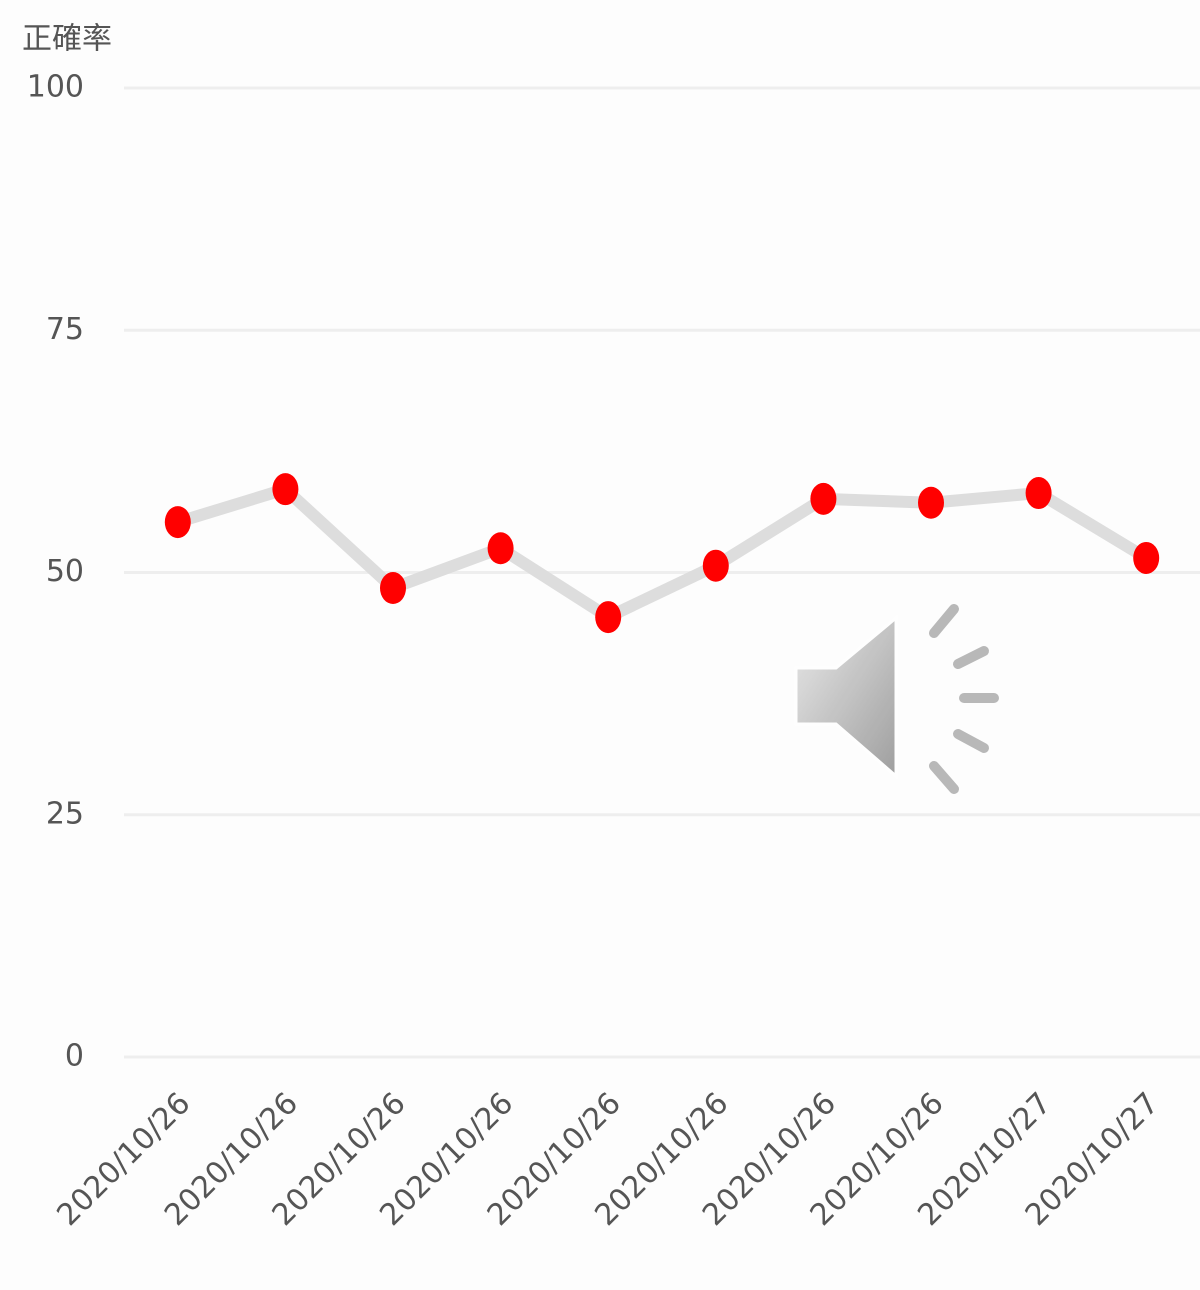  What do you see at coordinates (65, 813) in the screenshot?
I see `y-tick-label: 25` at bounding box center [65, 813].